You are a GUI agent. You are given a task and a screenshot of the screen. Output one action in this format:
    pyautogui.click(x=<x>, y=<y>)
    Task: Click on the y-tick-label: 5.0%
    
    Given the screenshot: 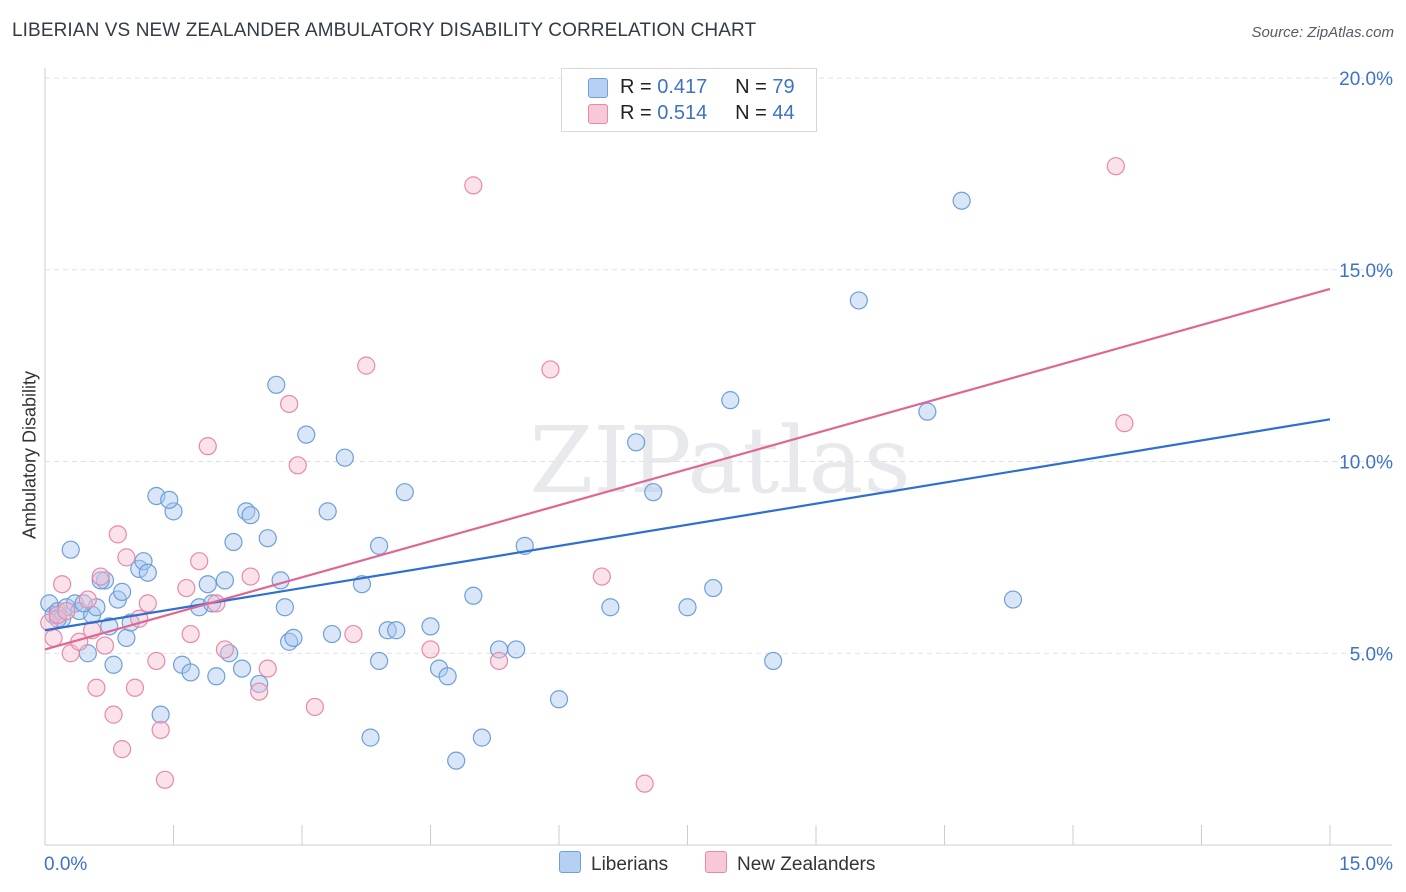 What is the action you would take?
    pyautogui.click(x=1371, y=654)
    